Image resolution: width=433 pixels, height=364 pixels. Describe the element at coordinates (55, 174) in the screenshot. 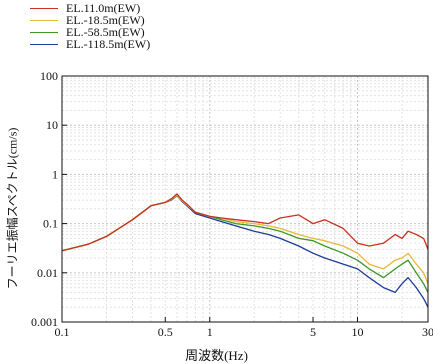

I see `y-tick-label: 1` at that location.